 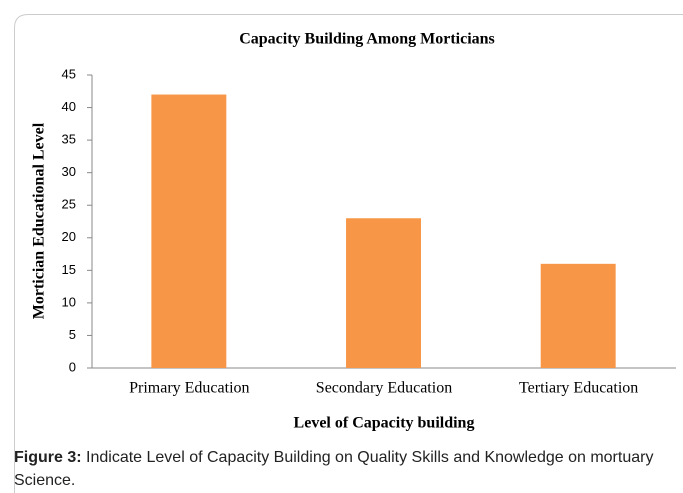 I want to click on y-tick-label: 35, so click(x=69, y=139).